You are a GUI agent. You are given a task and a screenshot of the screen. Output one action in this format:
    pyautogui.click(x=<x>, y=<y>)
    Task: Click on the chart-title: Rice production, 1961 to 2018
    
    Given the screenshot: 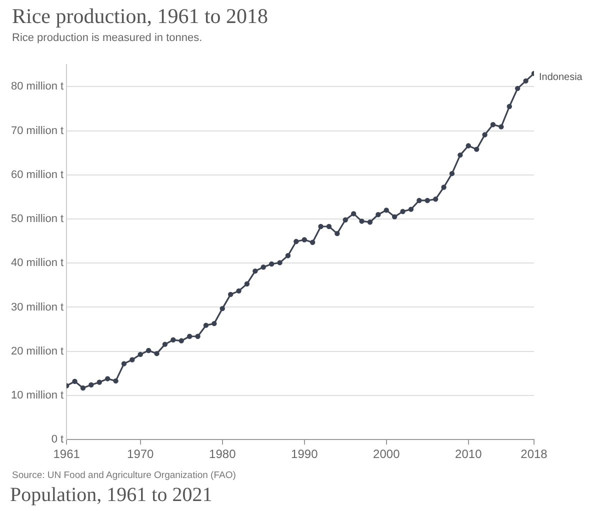 What is the action you would take?
    pyautogui.click(x=140, y=16)
    